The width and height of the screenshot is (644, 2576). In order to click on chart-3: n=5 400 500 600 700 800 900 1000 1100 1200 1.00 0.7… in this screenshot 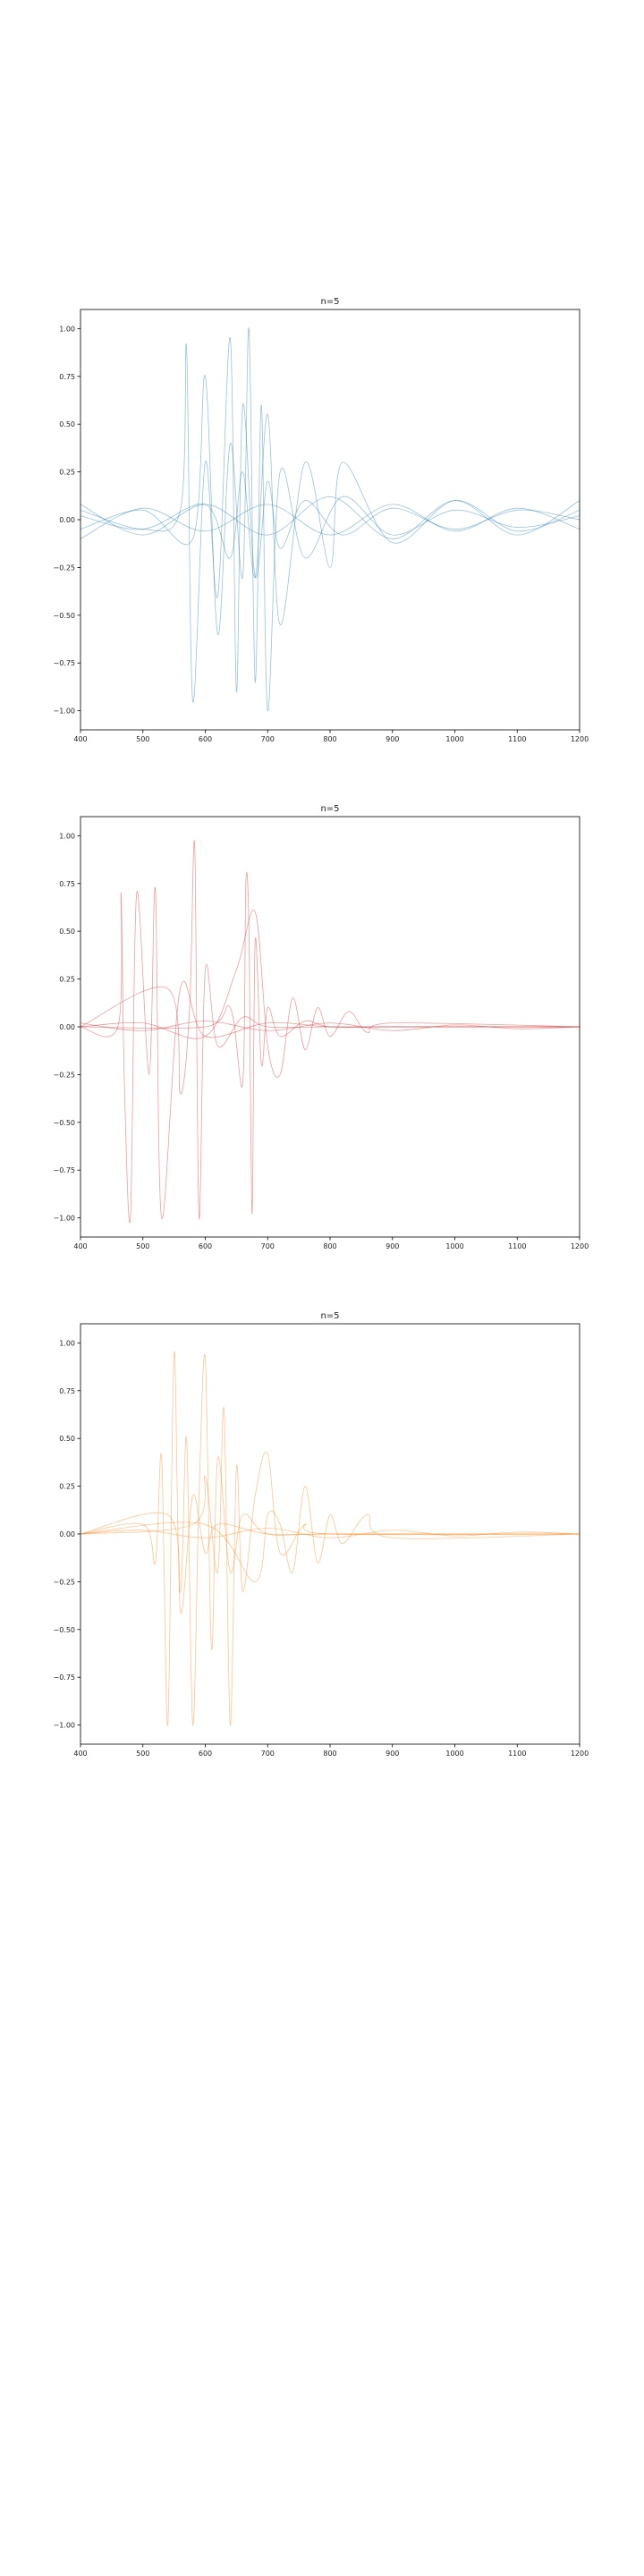, I will do `click(321, 1534)`.